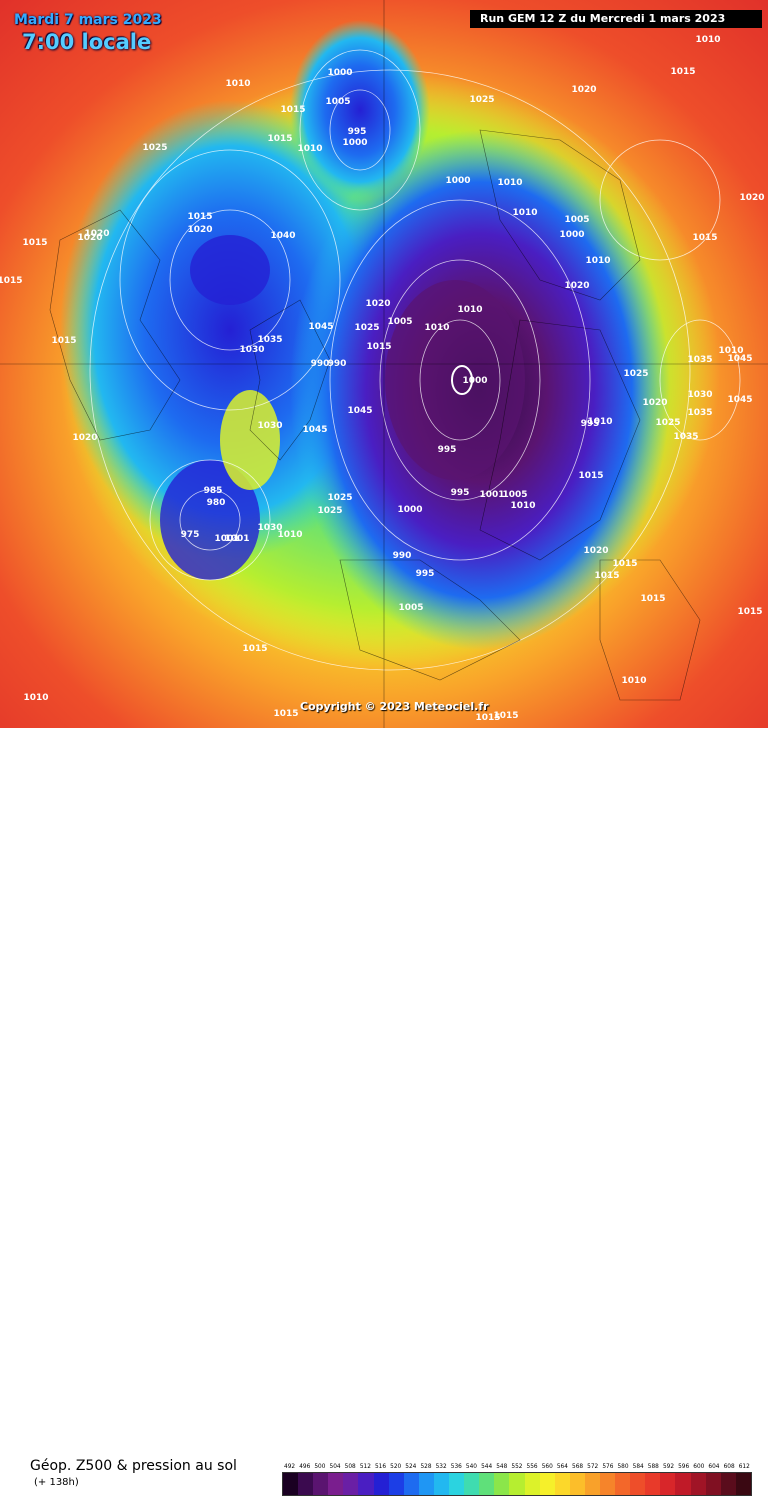 The height and width of the screenshot is (1496, 768). What do you see at coordinates (335, 1467) in the screenshot?
I see `scale-label: 504` at bounding box center [335, 1467].